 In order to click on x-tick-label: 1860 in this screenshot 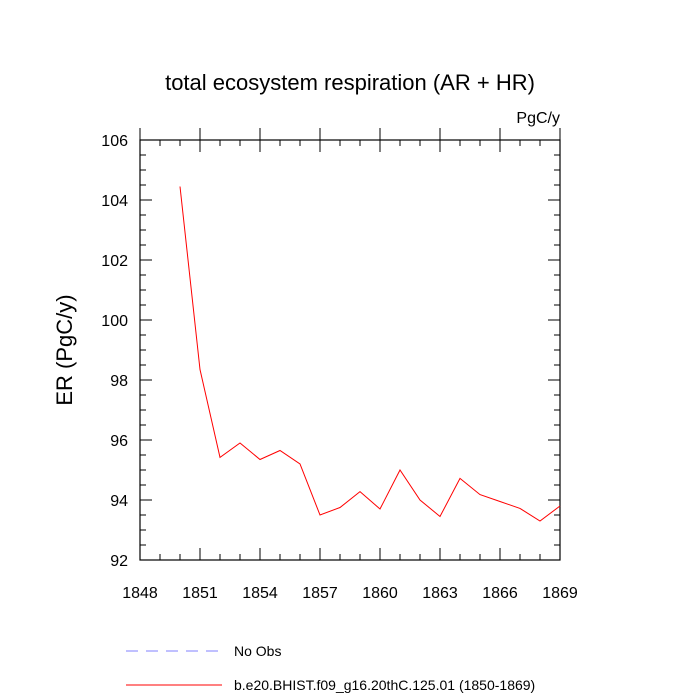, I will do `click(380, 593)`.